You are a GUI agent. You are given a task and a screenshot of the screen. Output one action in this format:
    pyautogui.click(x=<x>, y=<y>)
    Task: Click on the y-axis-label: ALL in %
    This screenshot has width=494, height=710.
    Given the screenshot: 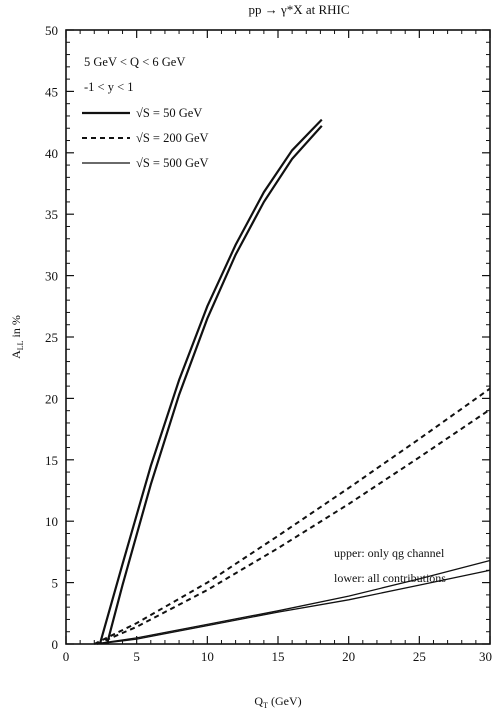 What is the action you would take?
    pyautogui.click(x=17, y=337)
    